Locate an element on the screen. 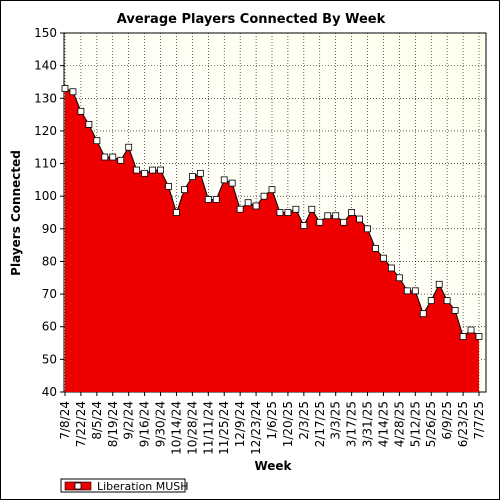 The image size is (500, 504). x-tick-label: 2/3/25 is located at coordinates (304, 420).